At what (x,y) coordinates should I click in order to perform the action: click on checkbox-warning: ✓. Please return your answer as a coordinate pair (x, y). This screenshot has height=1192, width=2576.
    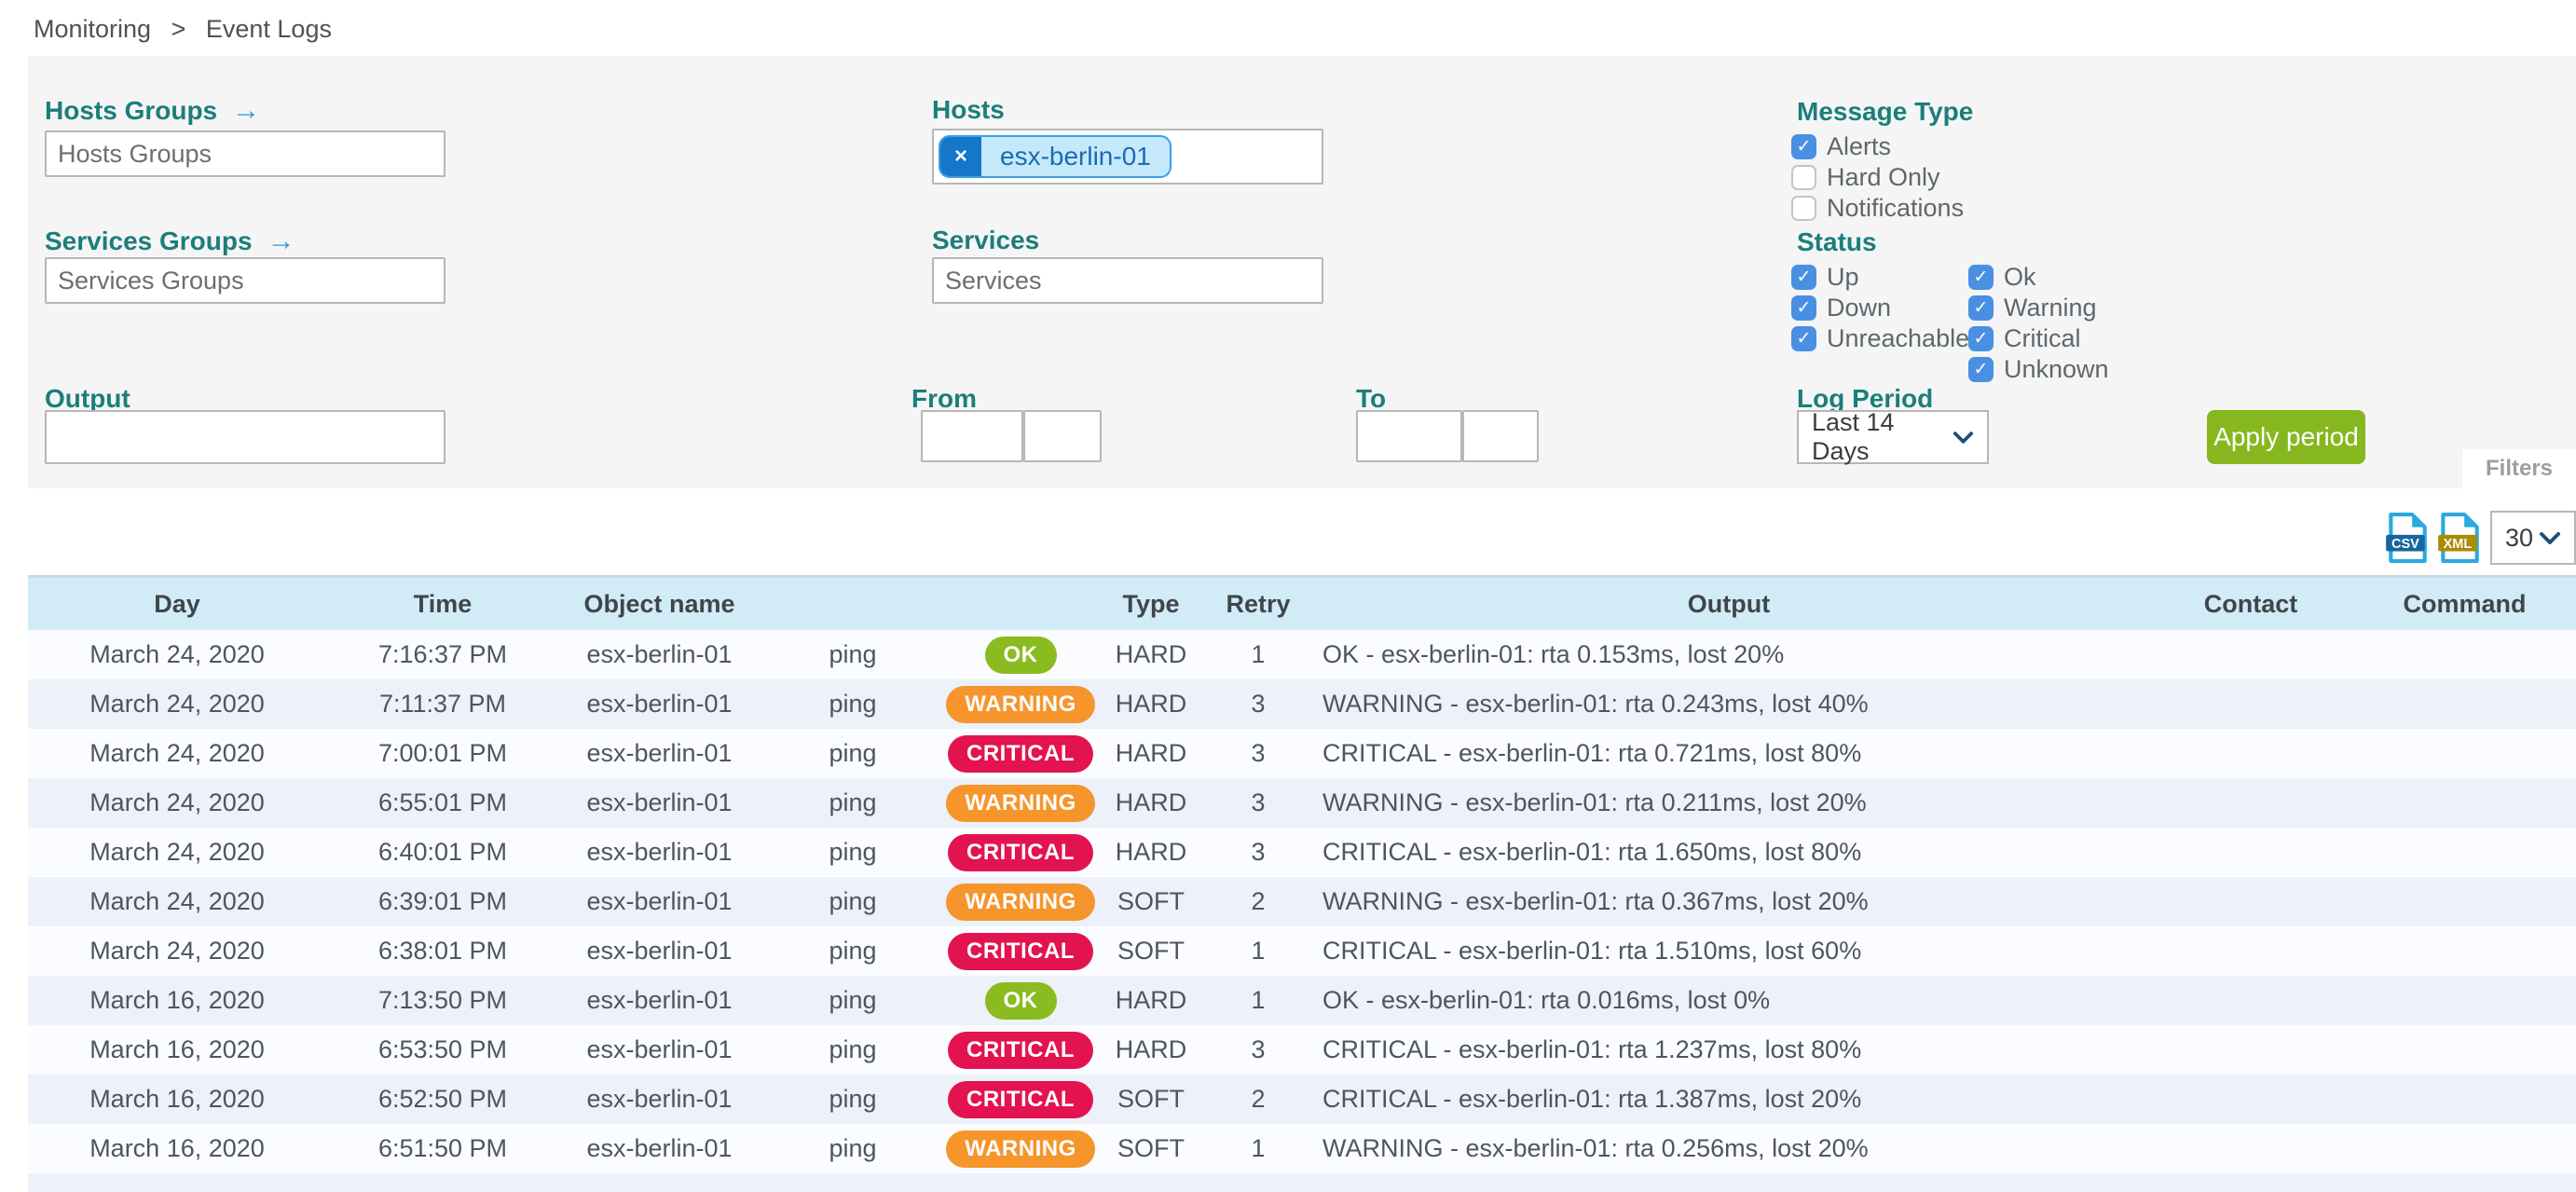
    Looking at the image, I should click on (1981, 308).